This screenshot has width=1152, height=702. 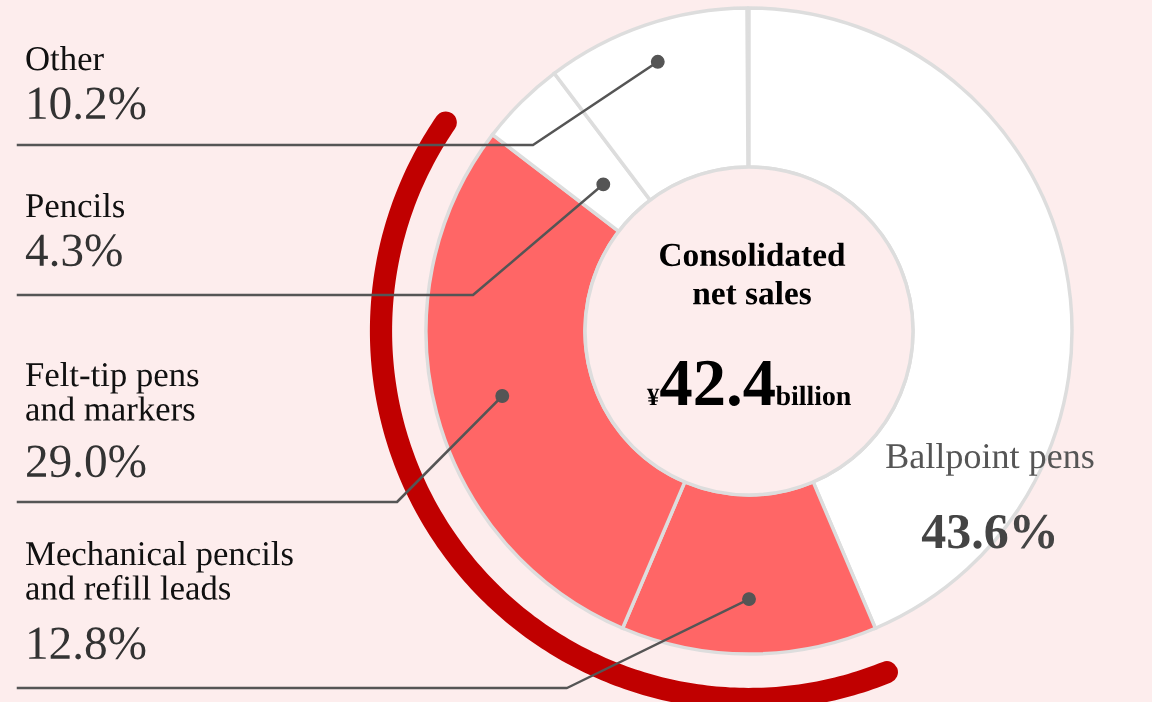 What do you see at coordinates (73, 250) in the screenshot?
I see `data-label: 4.3%` at bounding box center [73, 250].